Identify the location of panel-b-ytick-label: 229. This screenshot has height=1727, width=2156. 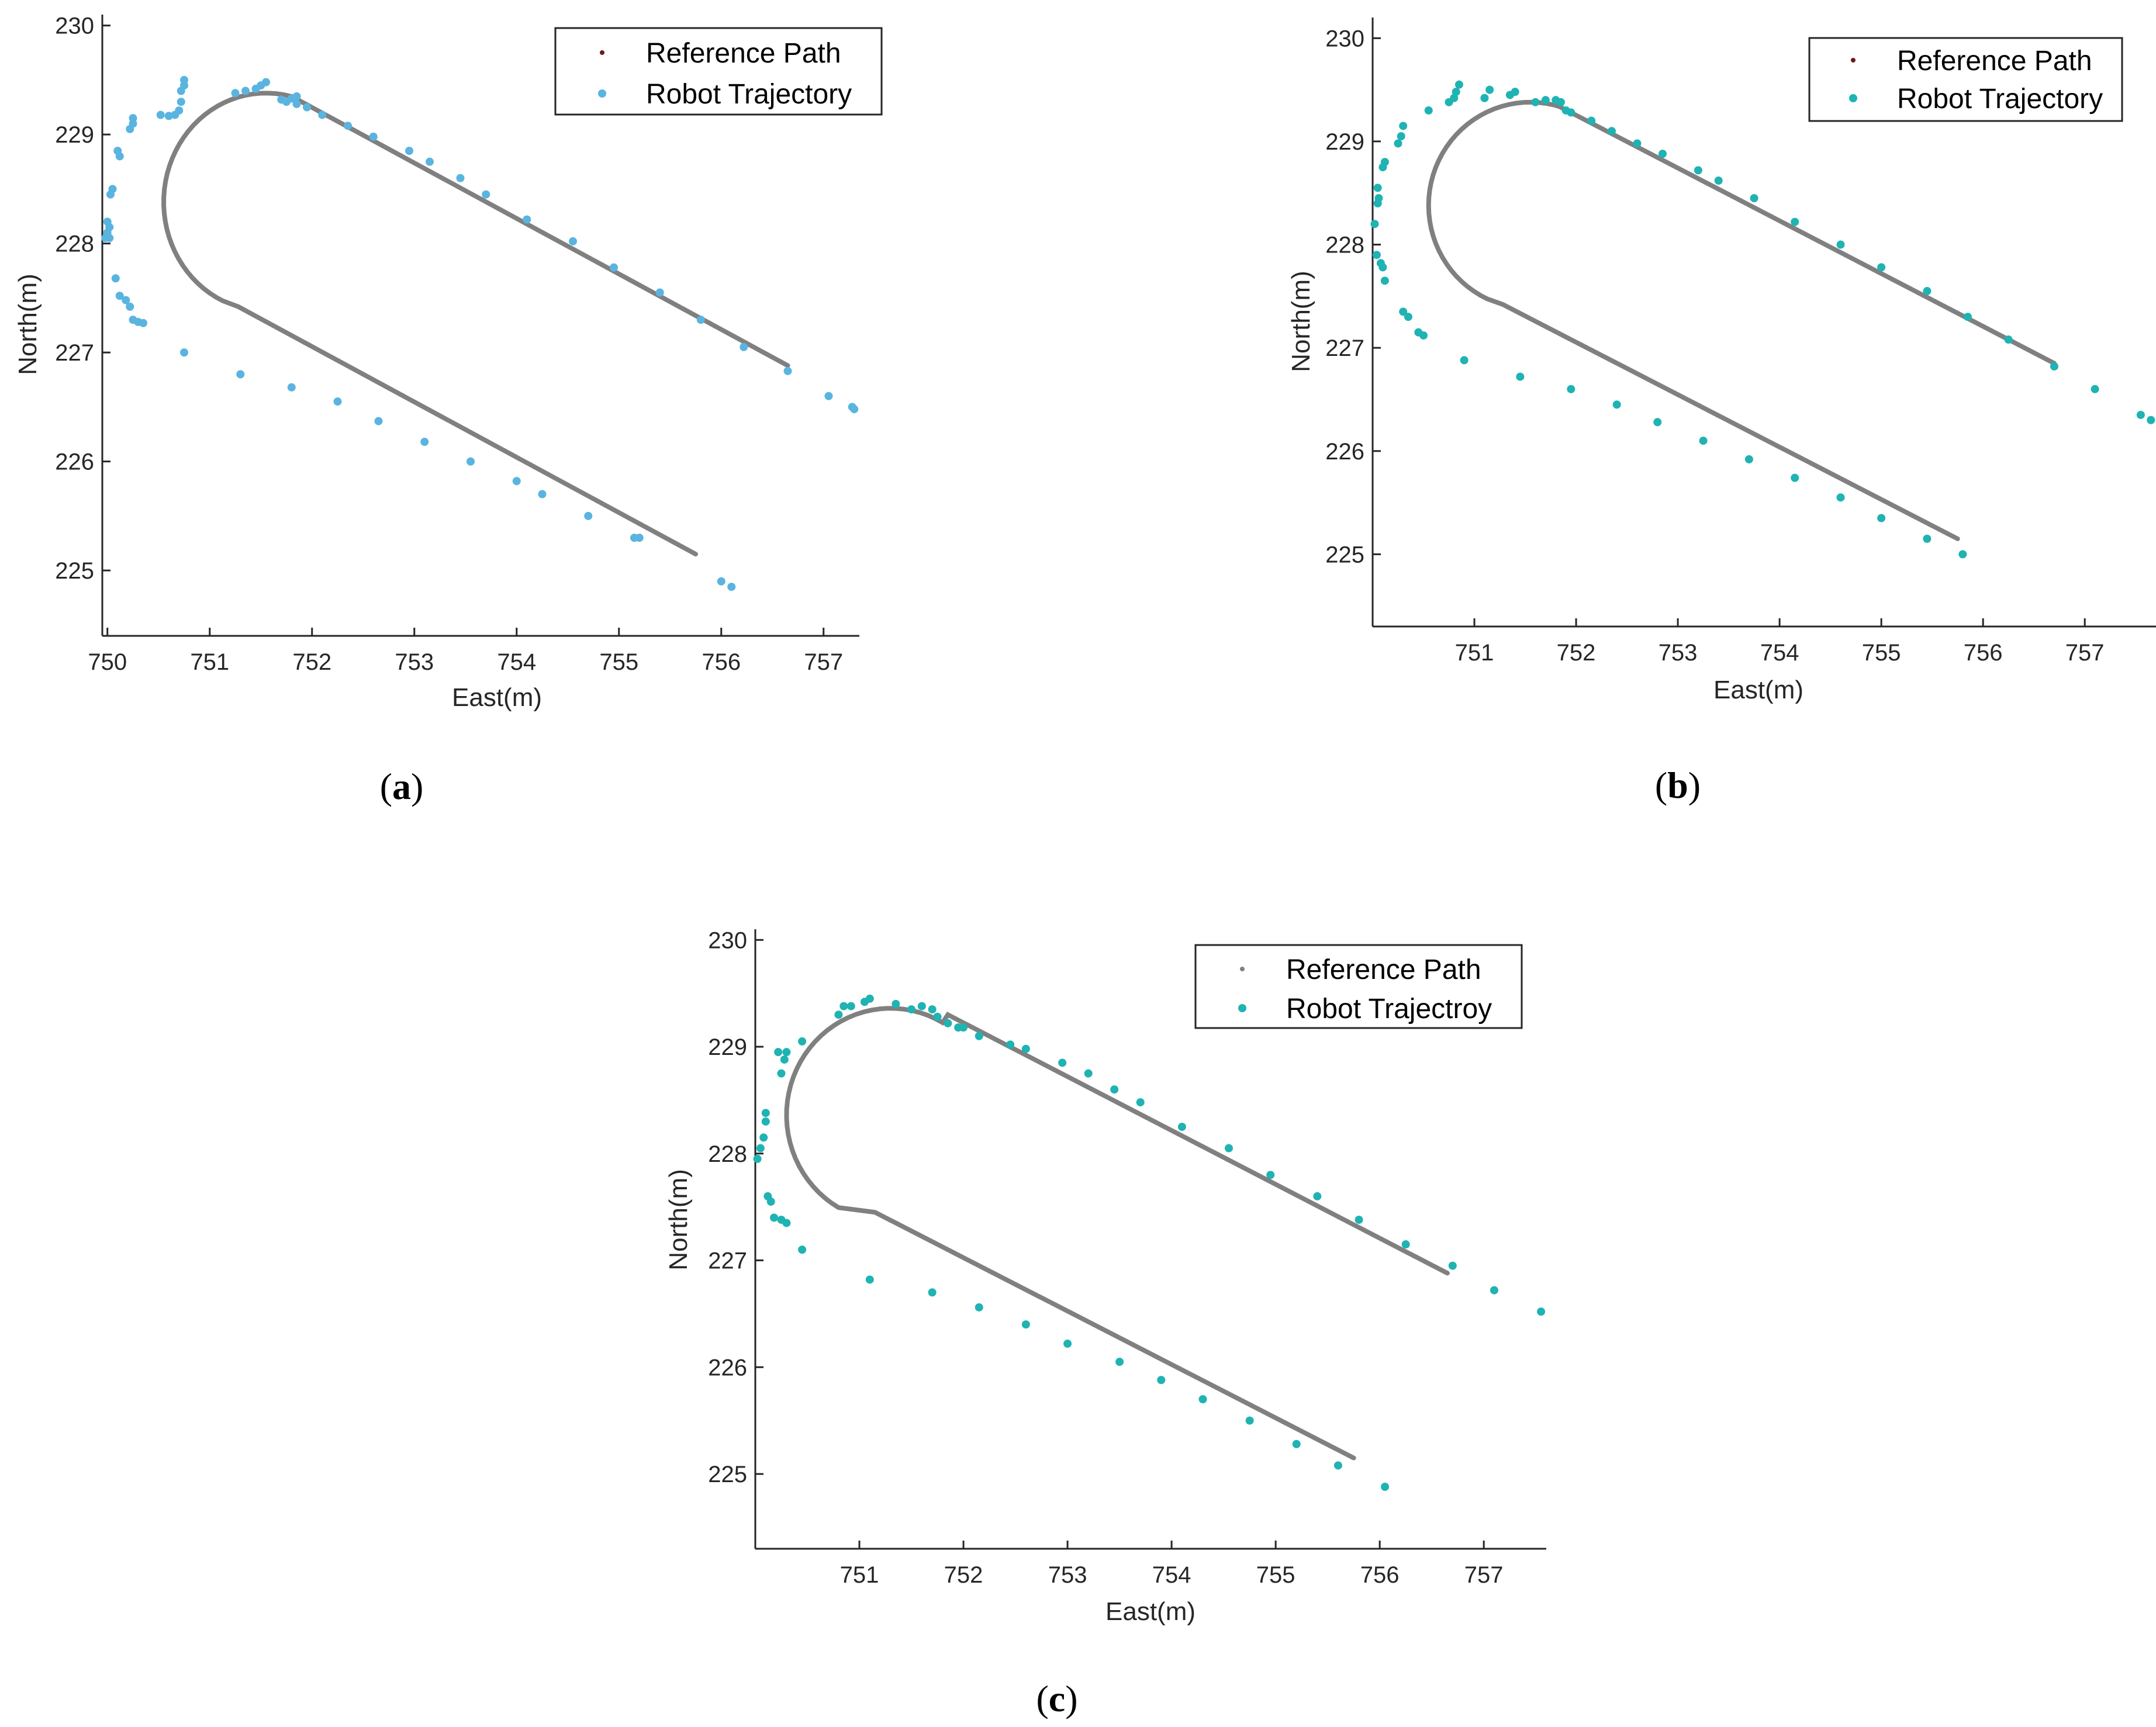
(1345, 142).